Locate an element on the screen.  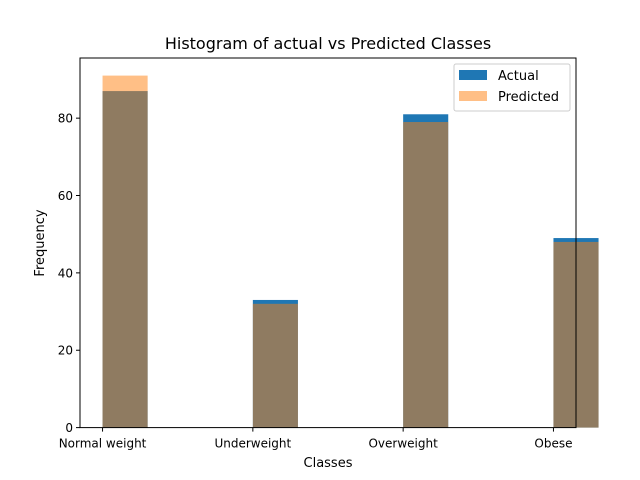
y-tick-label: 60 is located at coordinates (65, 196).